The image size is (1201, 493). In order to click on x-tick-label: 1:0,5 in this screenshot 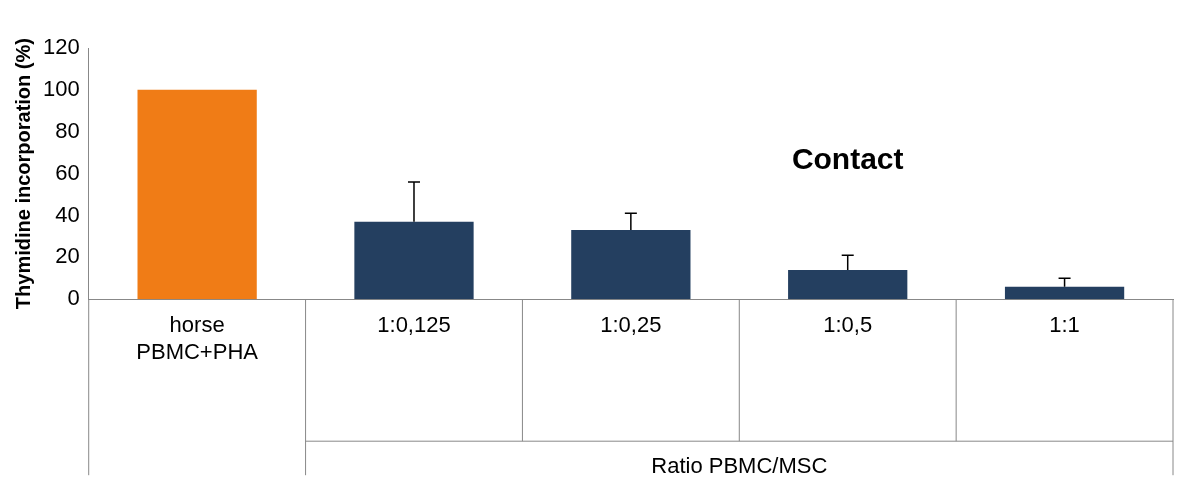, I will do `click(848, 325)`.